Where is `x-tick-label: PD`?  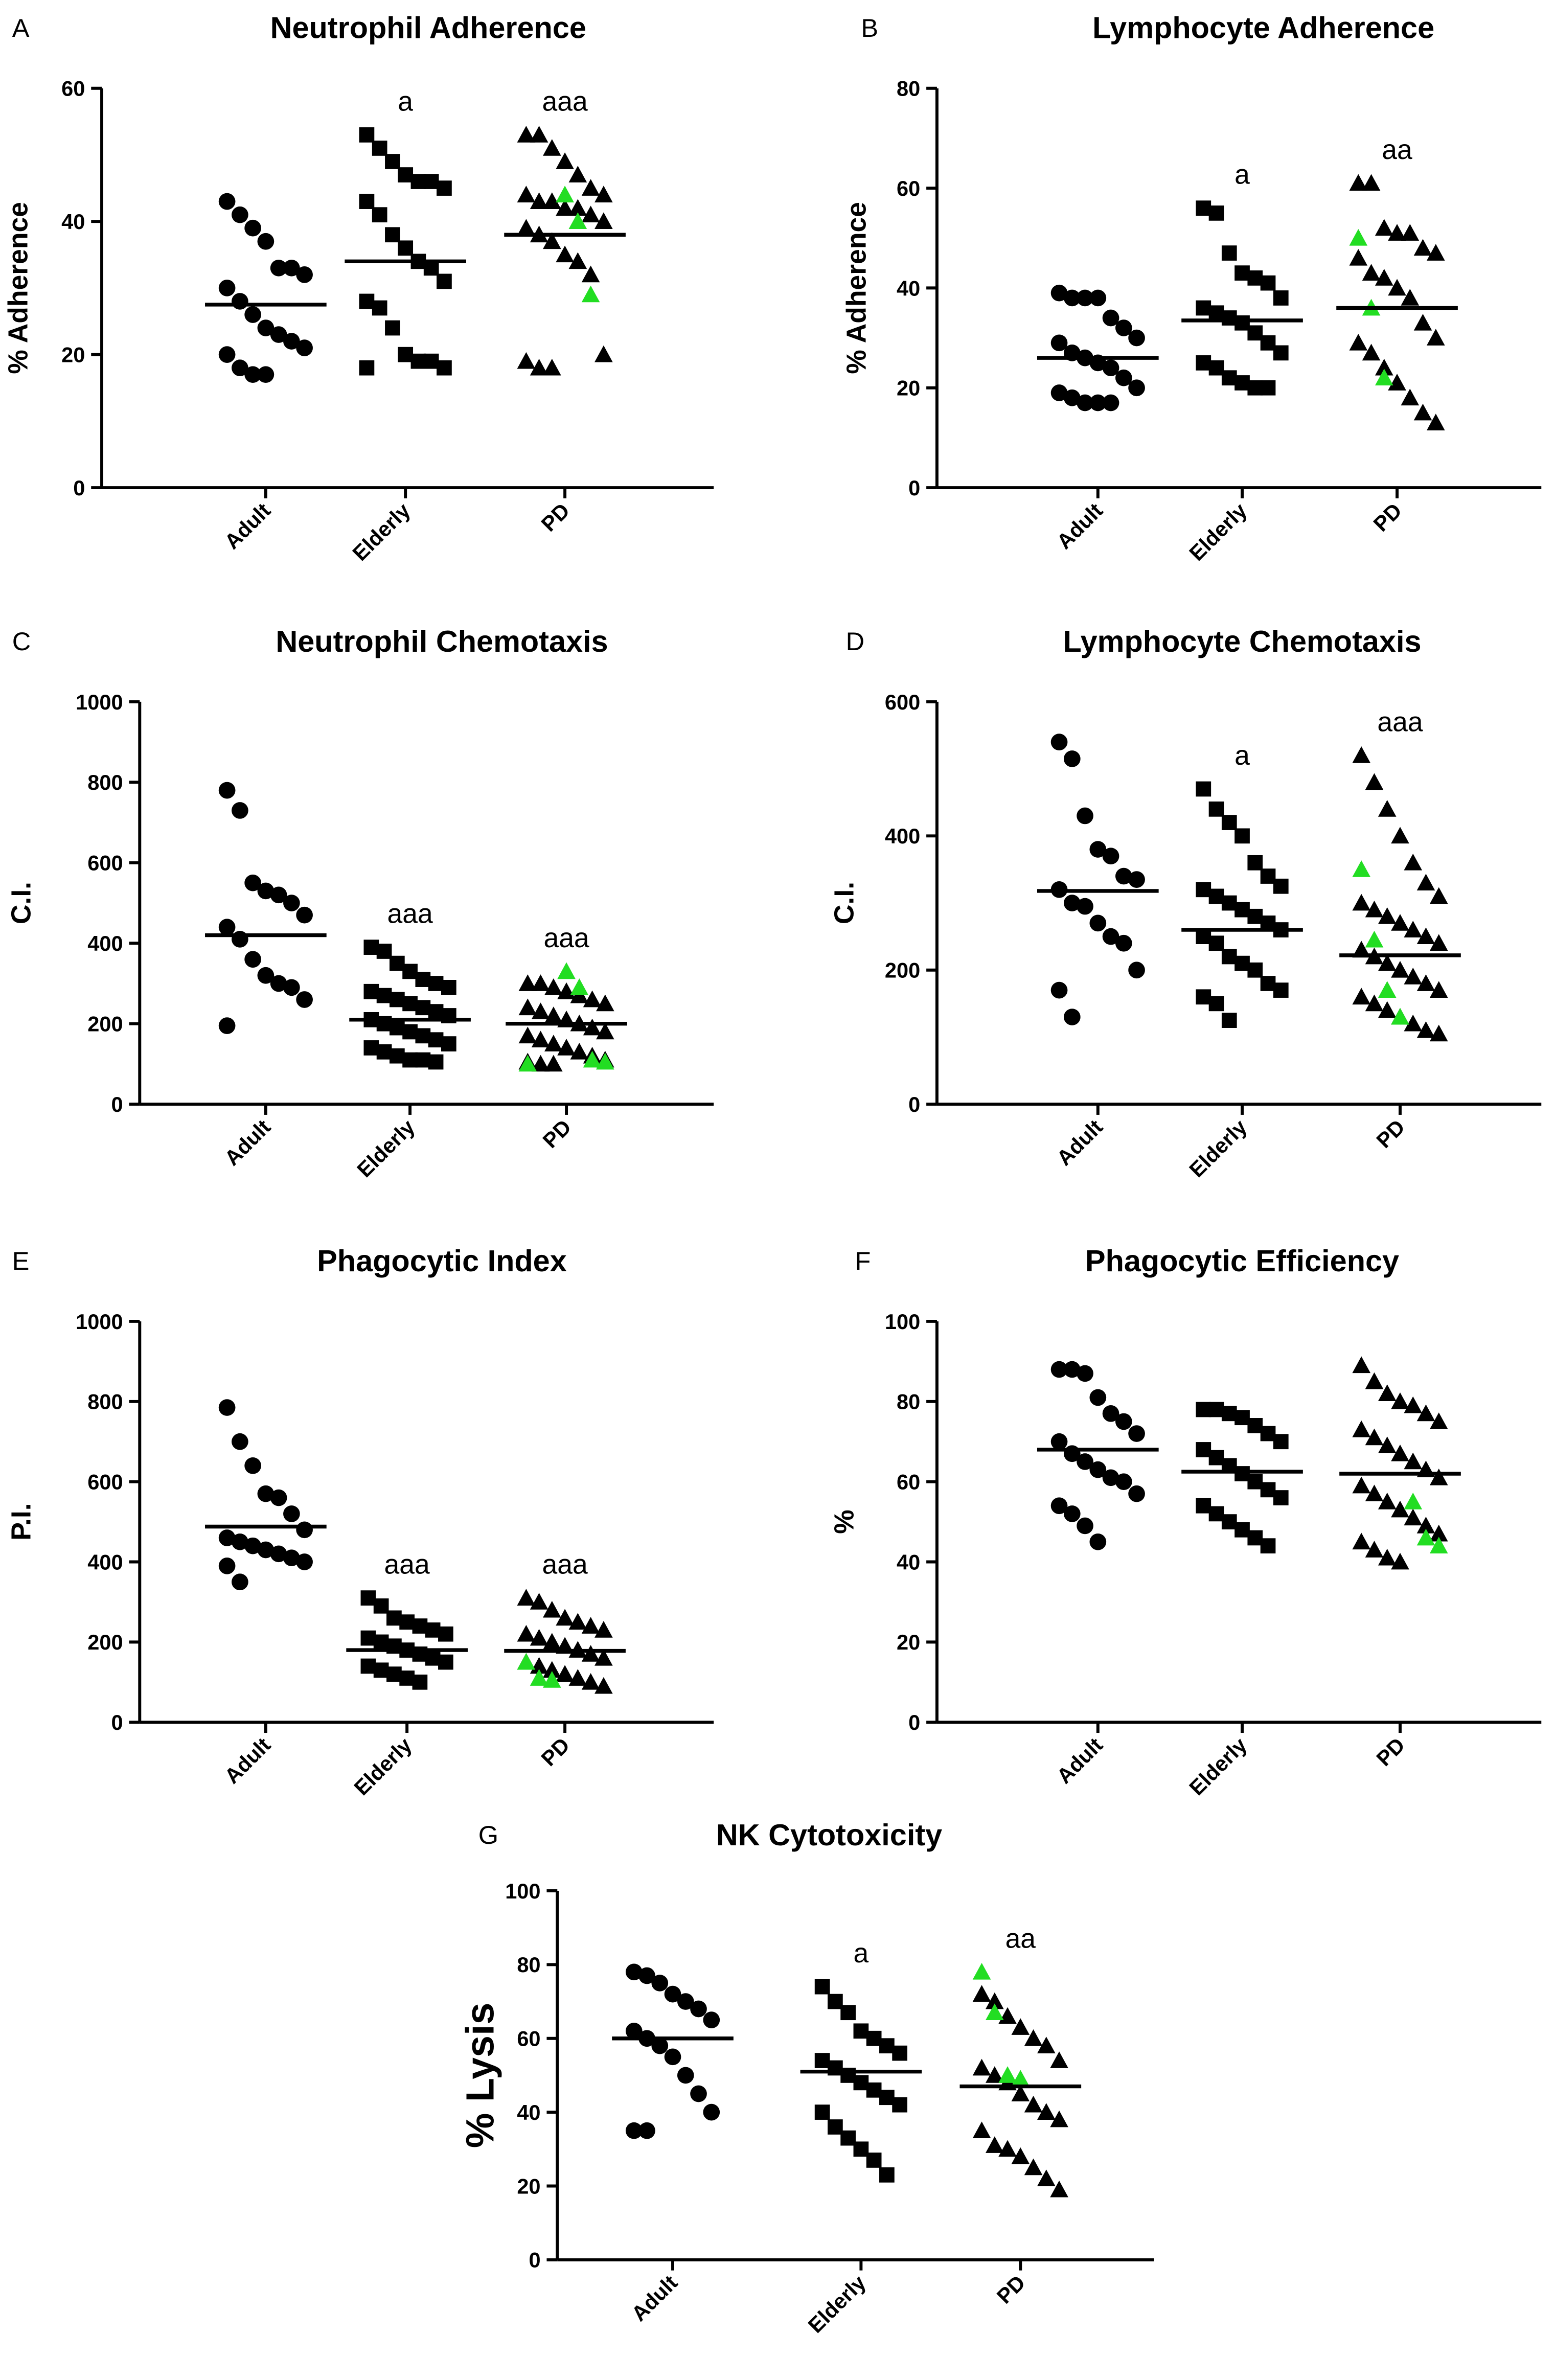
x-tick-label: PD is located at coordinates (1390, 1134).